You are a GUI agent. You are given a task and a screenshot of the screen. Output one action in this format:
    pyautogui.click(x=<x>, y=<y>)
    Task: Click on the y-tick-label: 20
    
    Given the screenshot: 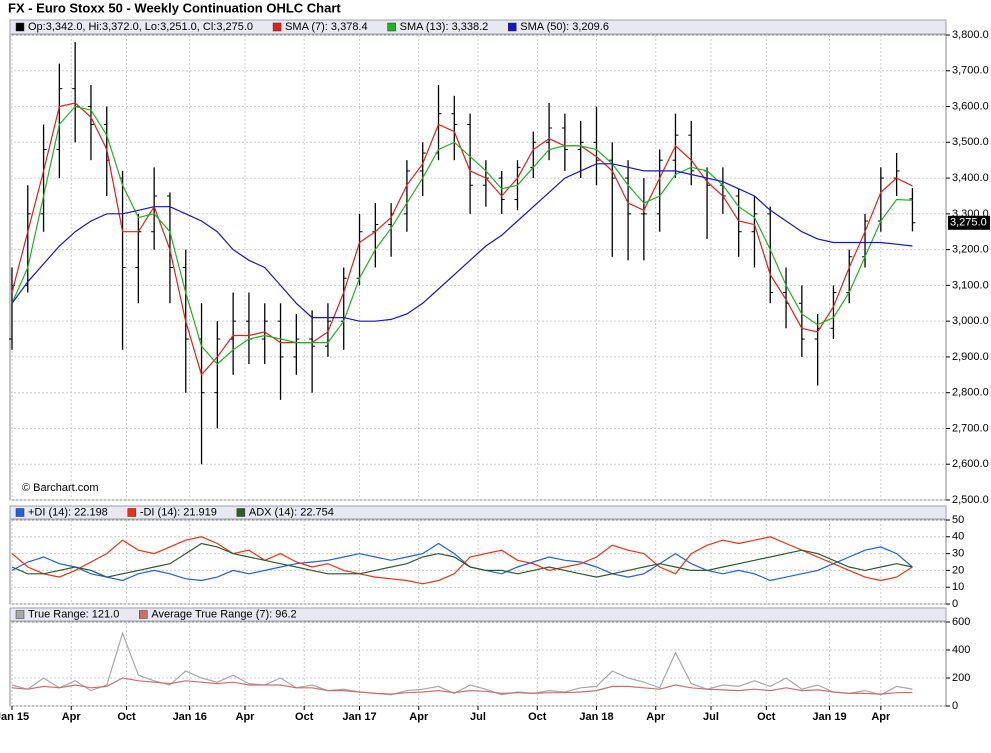 What is the action you would take?
    pyautogui.click(x=958, y=570)
    